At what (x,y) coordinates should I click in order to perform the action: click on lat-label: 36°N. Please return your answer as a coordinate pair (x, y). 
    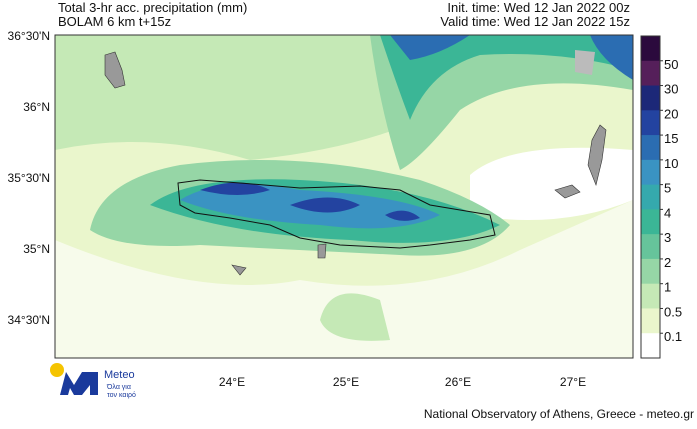
    Looking at the image, I should click on (36, 107).